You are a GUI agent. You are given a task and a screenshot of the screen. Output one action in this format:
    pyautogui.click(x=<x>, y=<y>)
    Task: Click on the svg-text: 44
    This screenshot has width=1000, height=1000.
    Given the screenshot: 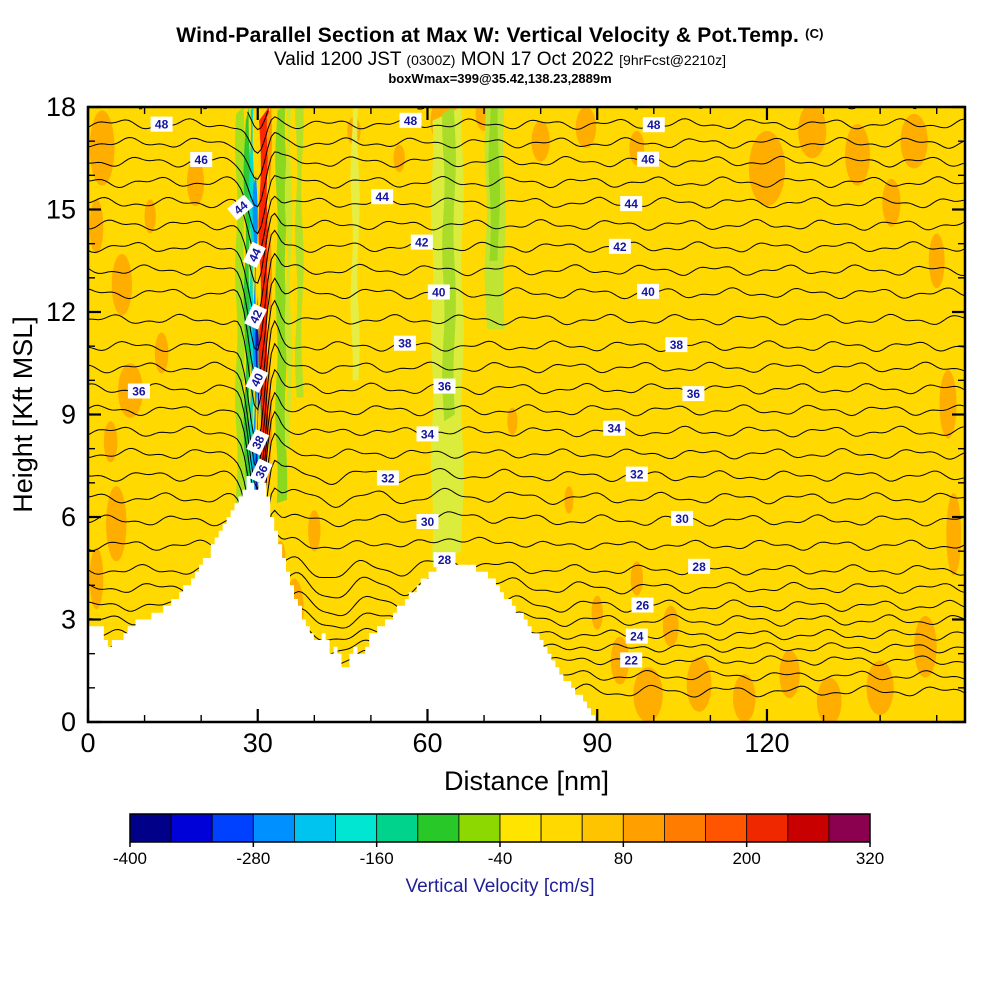 What is the action you would take?
    pyautogui.click(x=255, y=255)
    